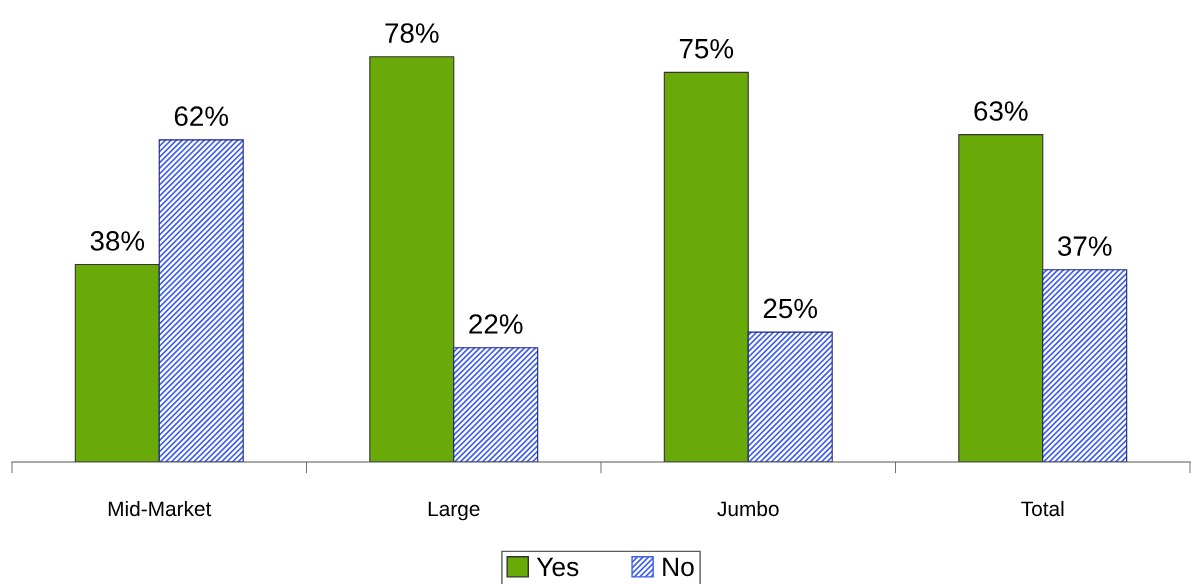 This screenshot has width=1196, height=584. What do you see at coordinates (748, 508) in the screenshot?
I see `x-tick-label: Jumbo` at bounding box center [748, 508].